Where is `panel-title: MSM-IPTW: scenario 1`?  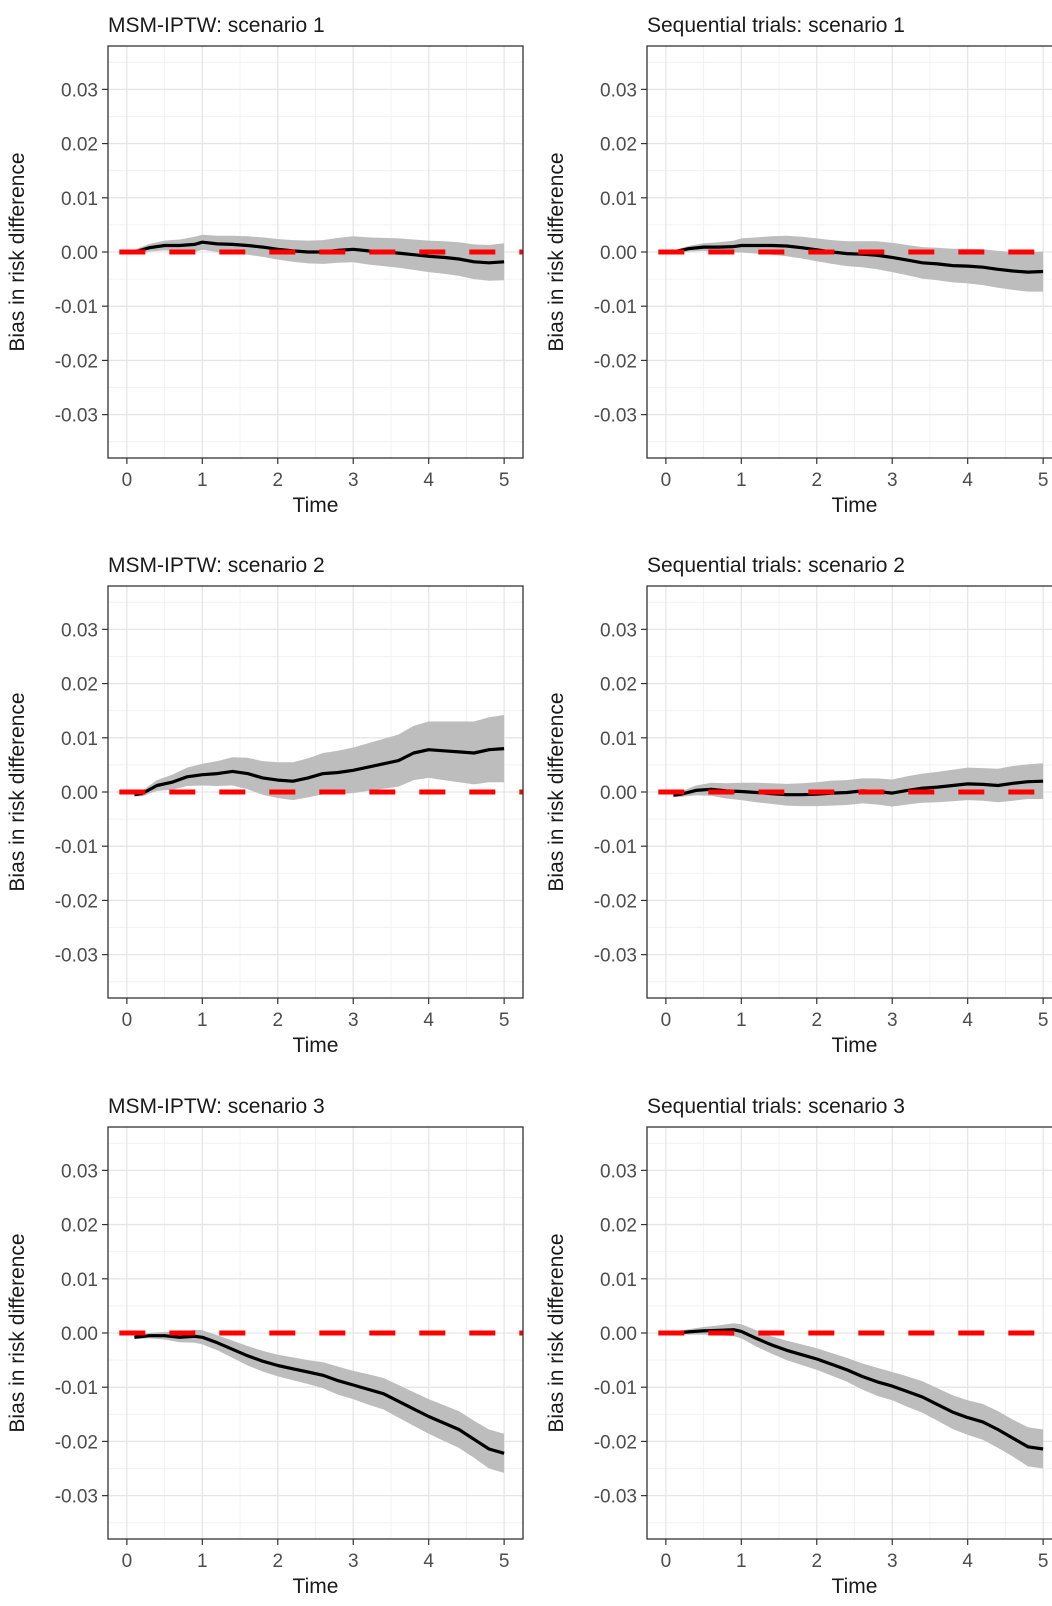 panel-title: MSM-IPTW: scenario 1 is located at coordinates (216, 25).